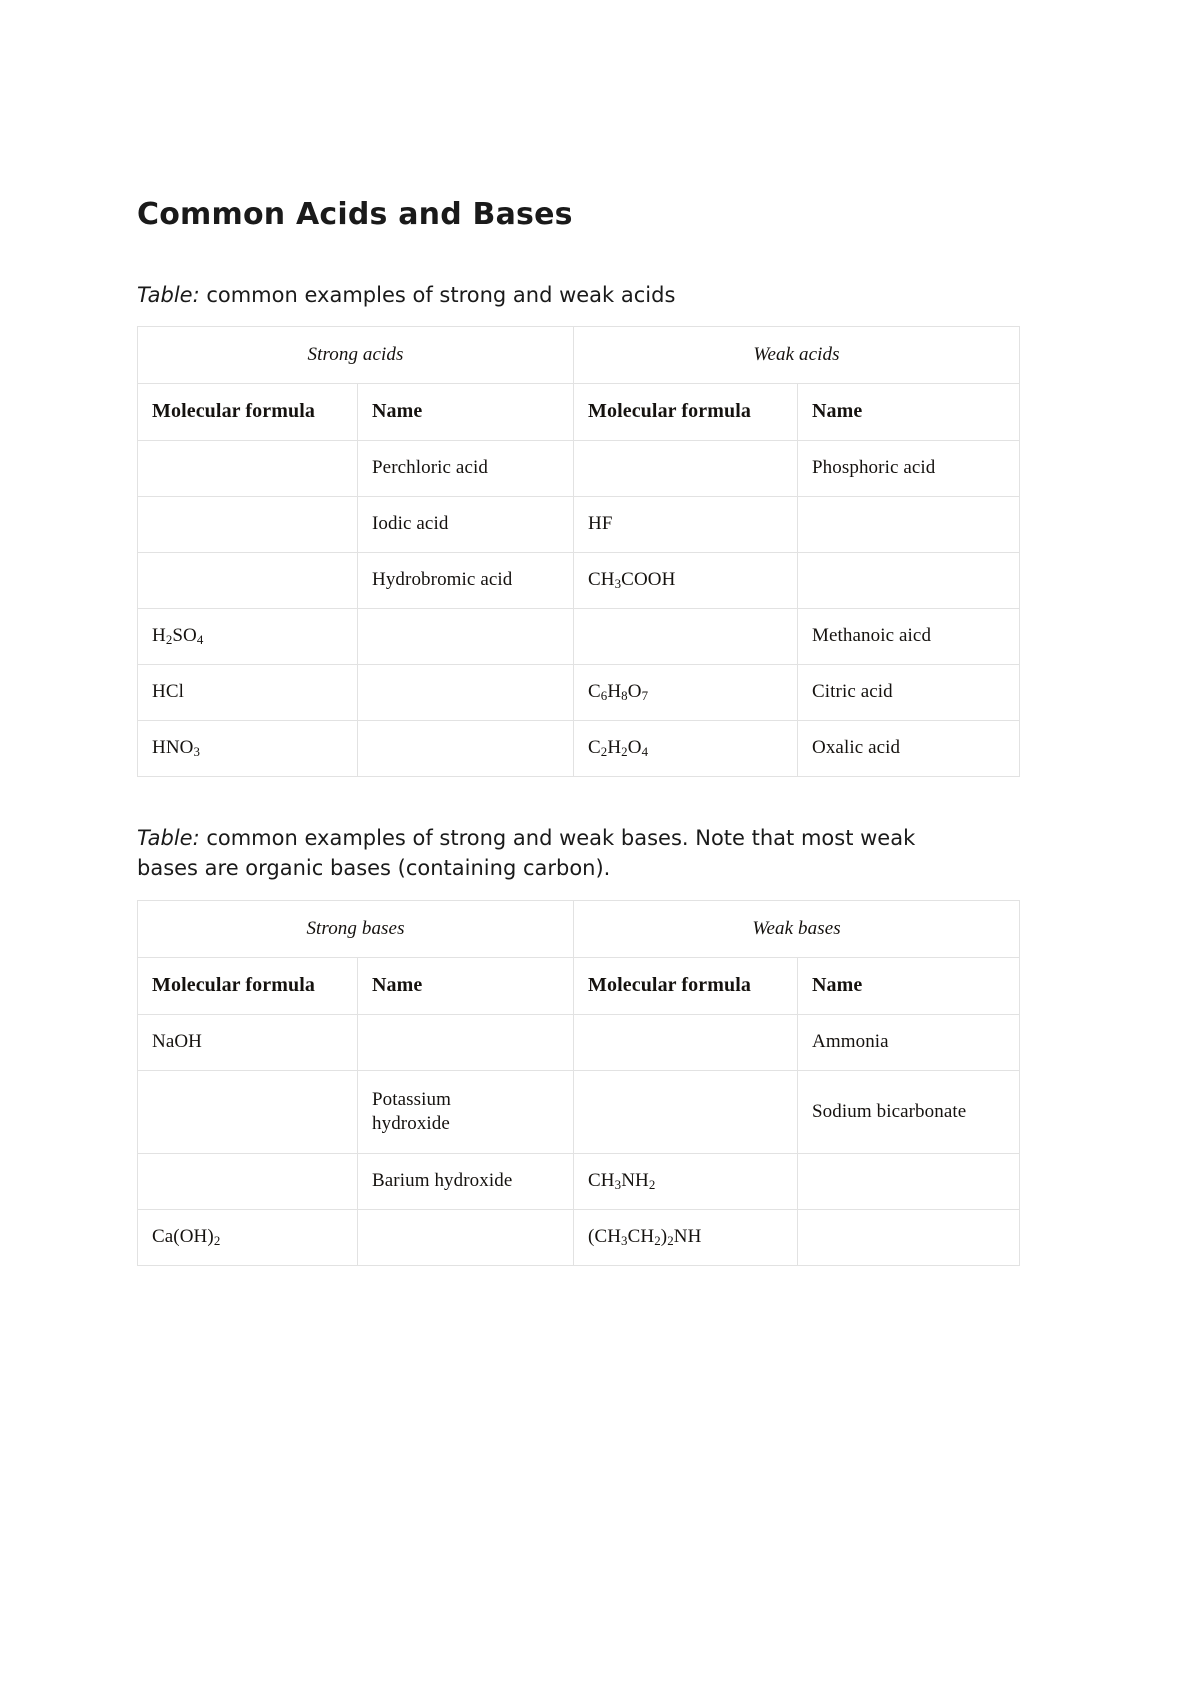 The height and width of the screenshot is (1696, 1200). I want to click on bases-header-strong-name: Name, so click(465, 985).